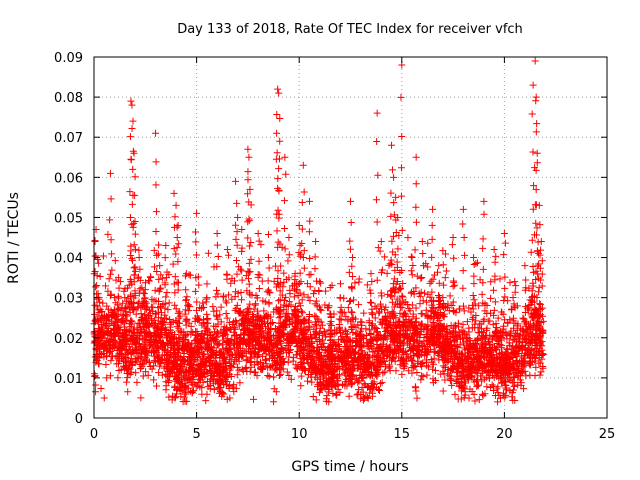 Image resolution: width=640 pixels, height=480 pixels. Describe the element at coordinates (68, 138) in the screenshot. I see `y-tick-label: 0.07` at that location.